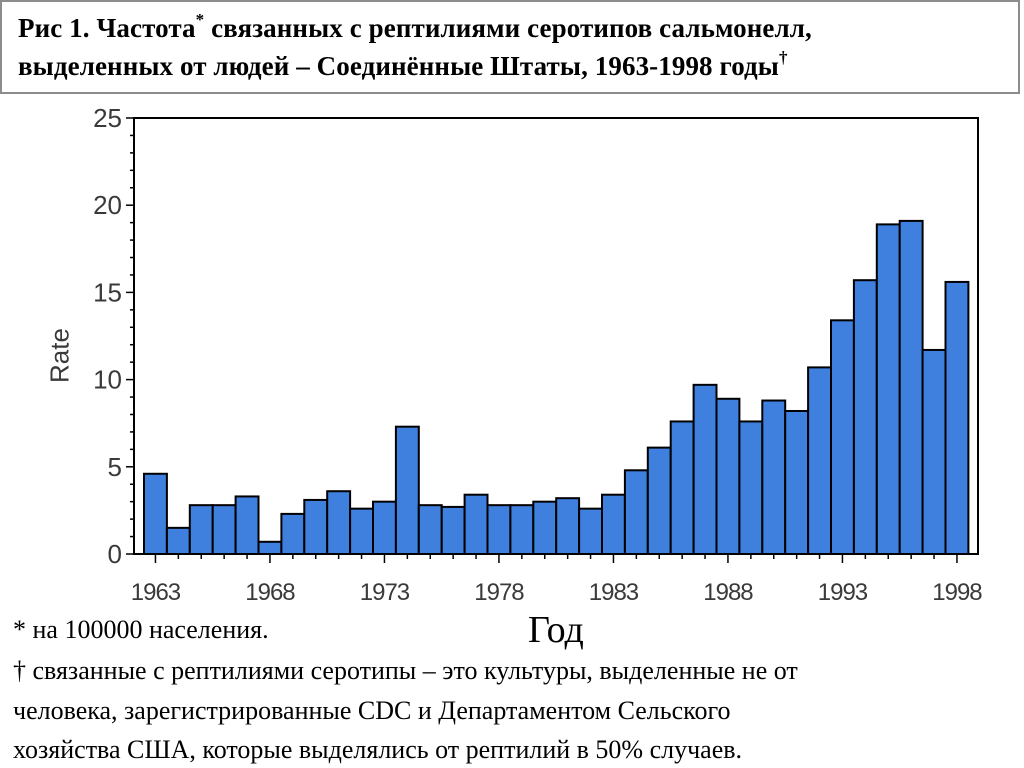 This screenshot has height=768, width=1024. Describe the element at coordinates (107, 292) in the screenshot. I see `y-tick-label: 15` at that location.